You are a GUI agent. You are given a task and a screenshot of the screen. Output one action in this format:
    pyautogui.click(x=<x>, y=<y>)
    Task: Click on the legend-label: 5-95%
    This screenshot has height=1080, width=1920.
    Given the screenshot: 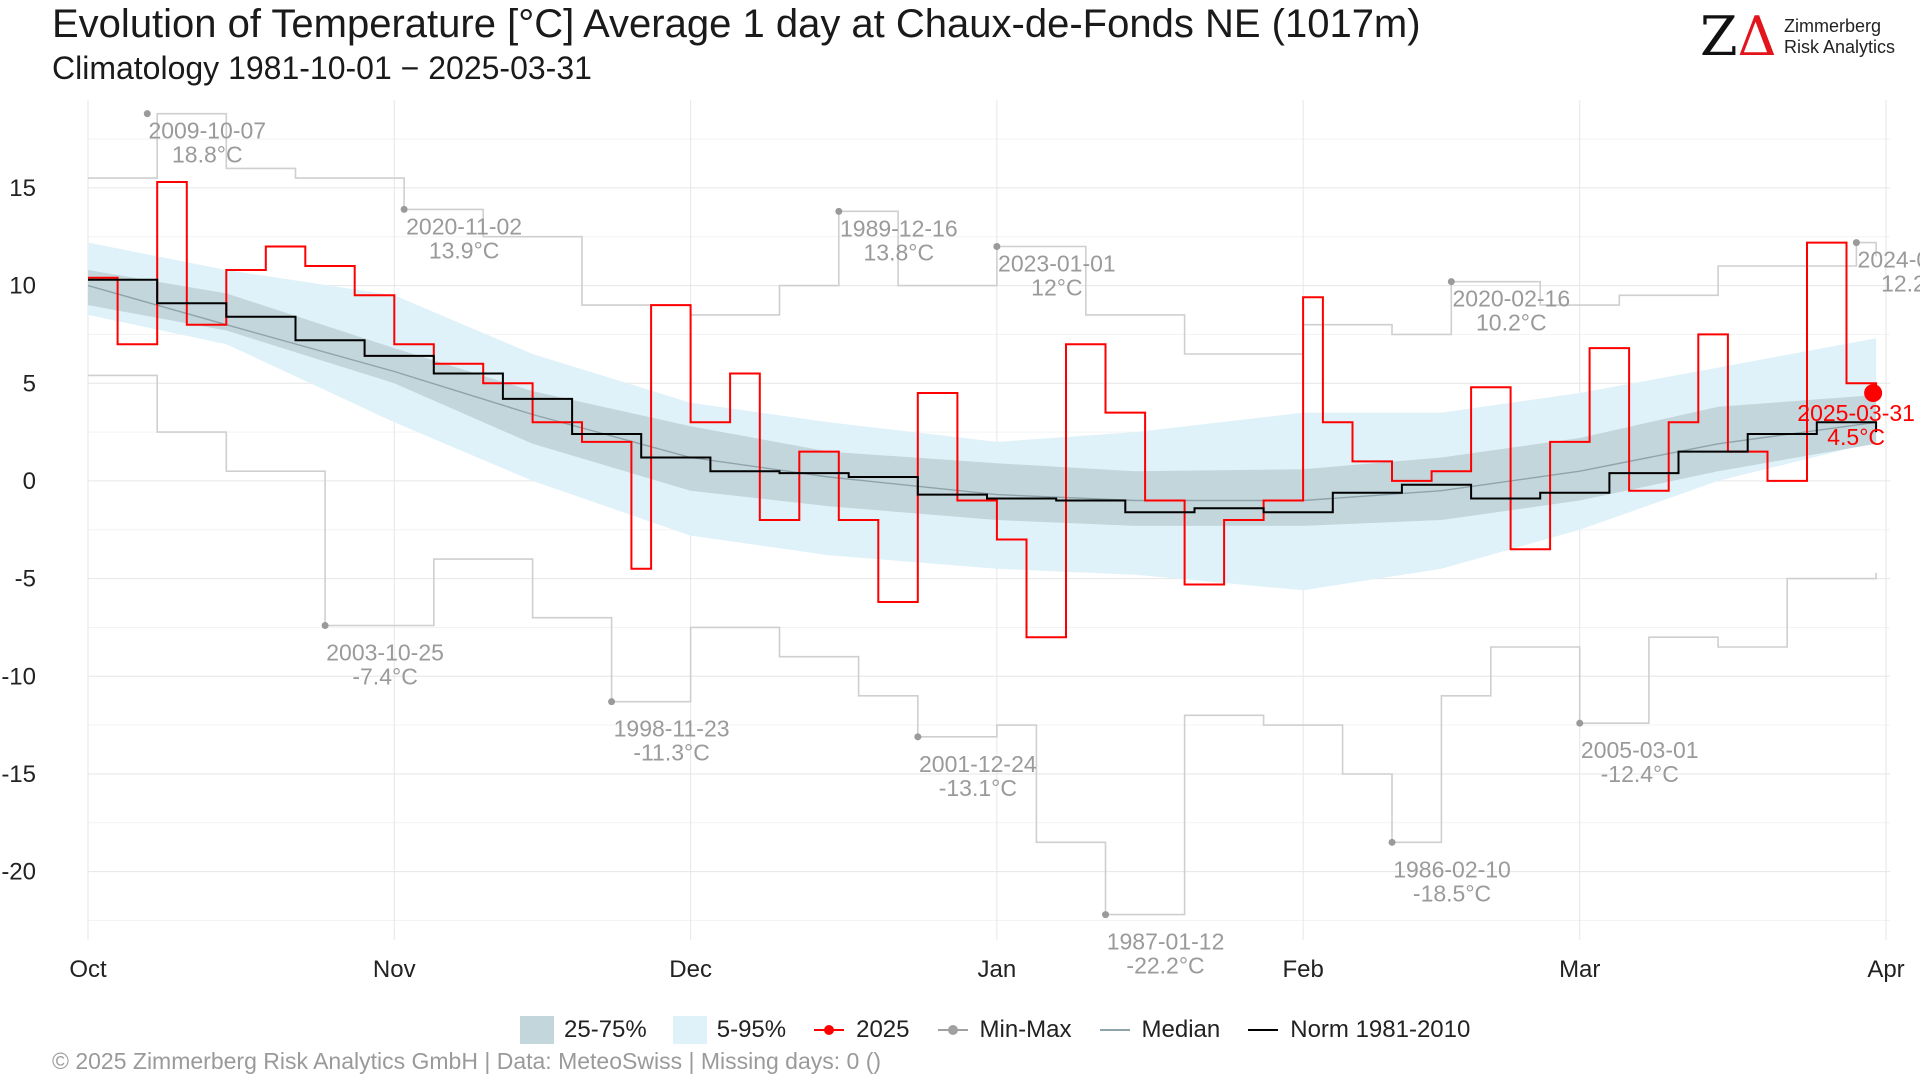 What is the action you would take?
    pyautogui.click(x=751, y=1029)
    